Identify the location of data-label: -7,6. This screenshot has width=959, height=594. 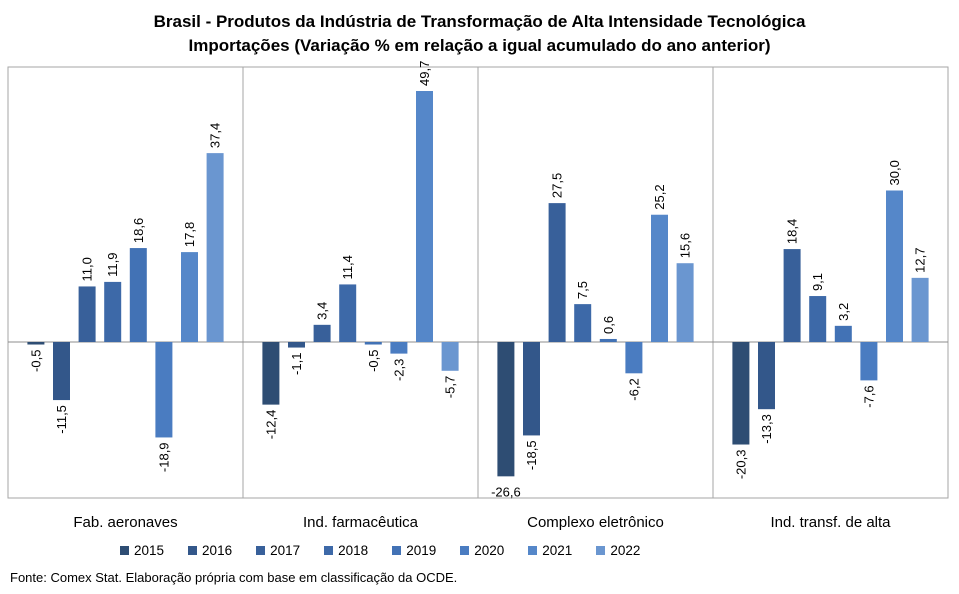
(868, 396).